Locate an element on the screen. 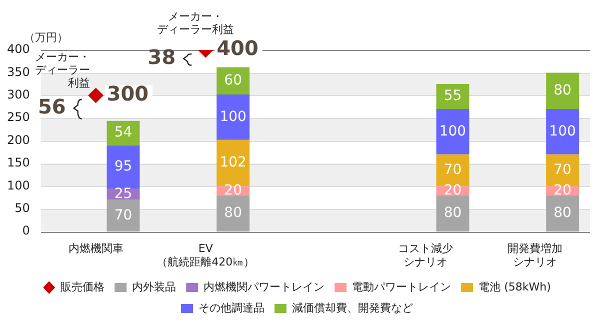 Image resolution: width=600 pixels, height=324 pixels. annotation: 38 is located at coordinates (162, 56).